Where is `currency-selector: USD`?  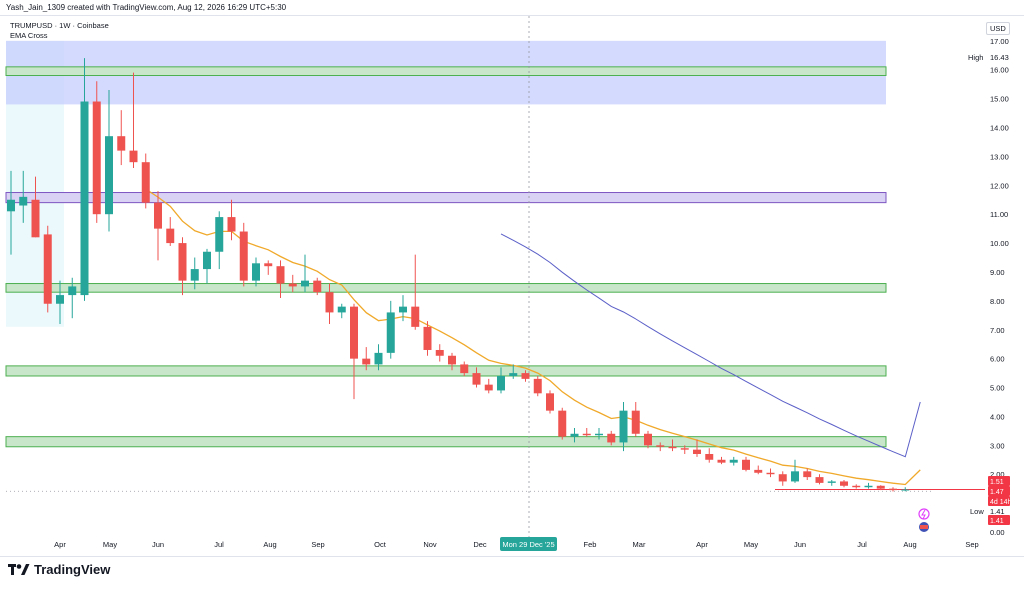
currency-selector: USD is located at coordinates (998, 28).